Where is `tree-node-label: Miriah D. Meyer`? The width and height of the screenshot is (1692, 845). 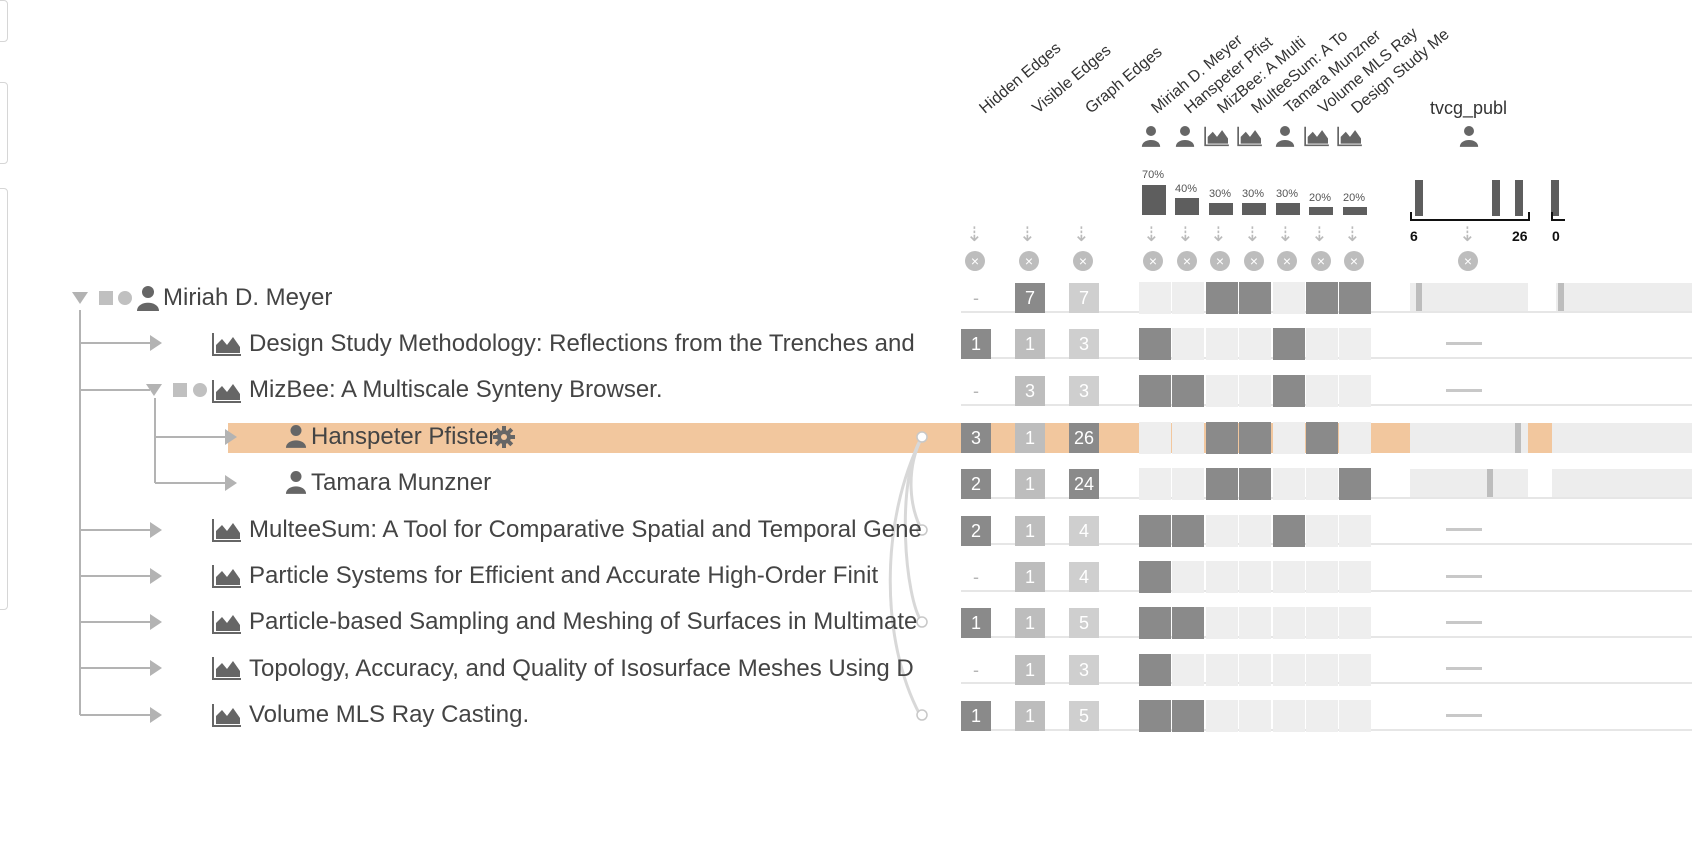 tree-node-label: Miriah D. Meyer is located at coordinates (248, 297).